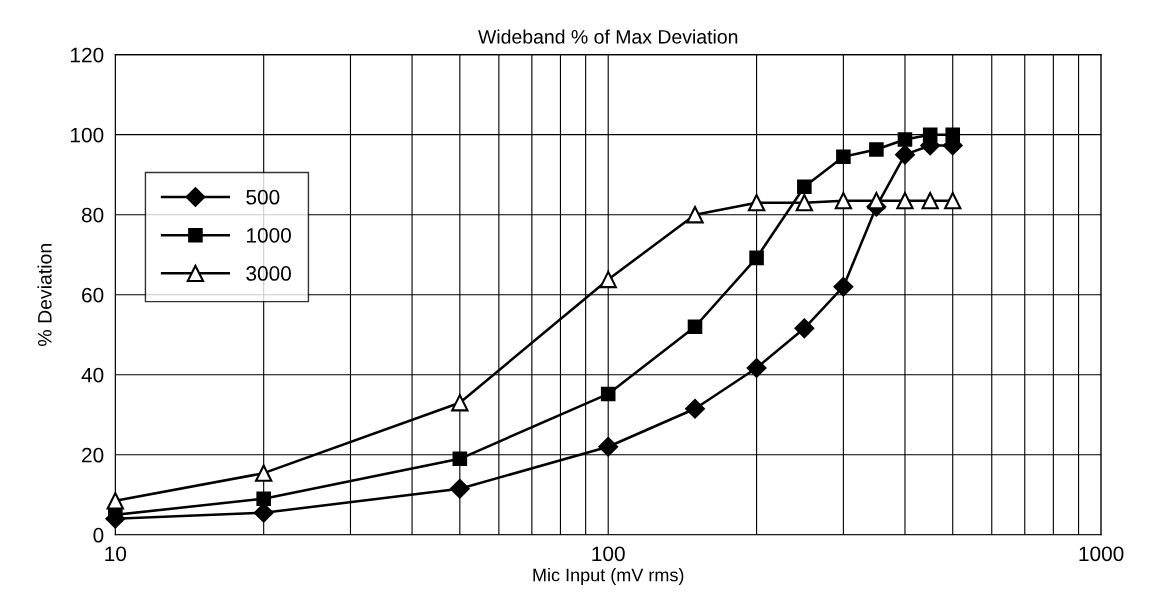  What do you see at coordinates (93, 455) in the screenshot?
I see `y-tick-label: 20` at bounding box center [93, 455].